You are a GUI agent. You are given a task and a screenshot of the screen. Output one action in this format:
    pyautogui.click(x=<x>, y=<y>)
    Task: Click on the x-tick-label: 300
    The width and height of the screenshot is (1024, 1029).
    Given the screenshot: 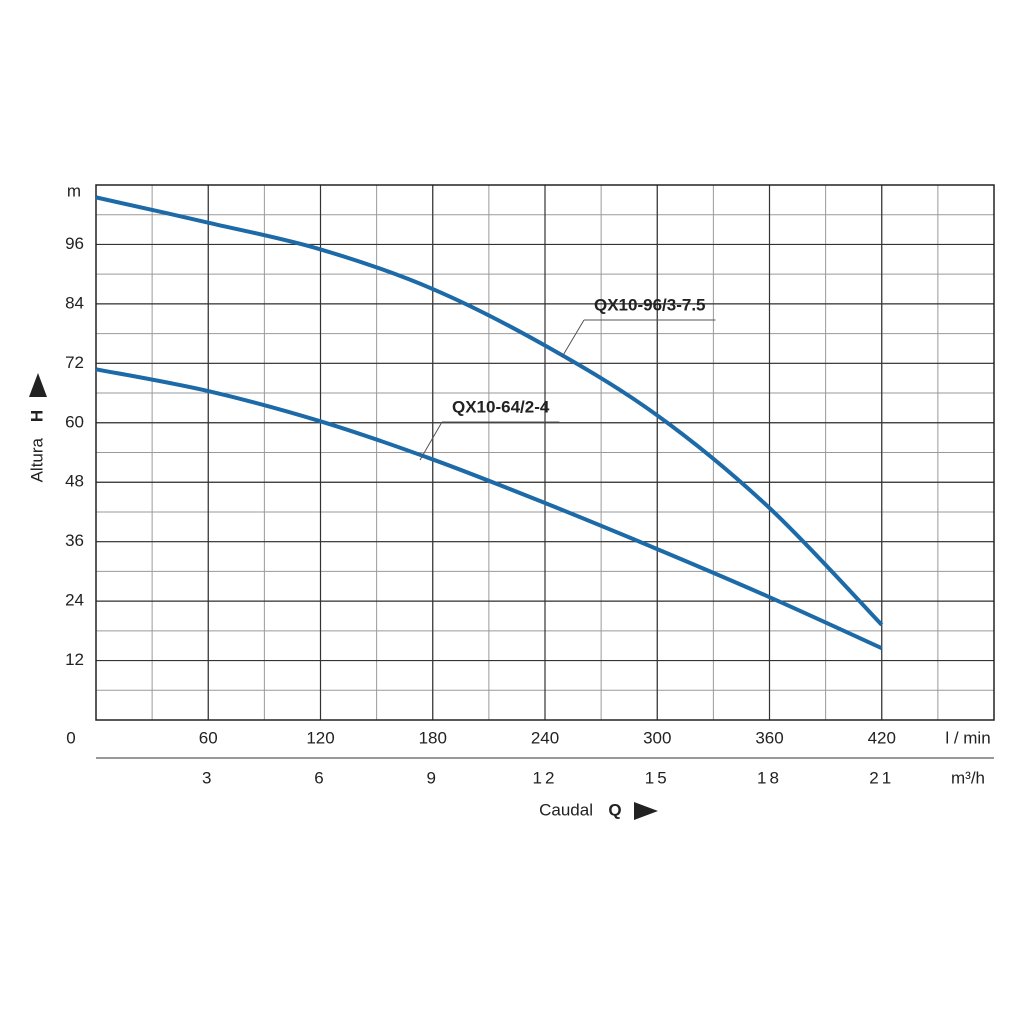 What is the action you would take?
    pyautogui.click(x=657, y=737)
    